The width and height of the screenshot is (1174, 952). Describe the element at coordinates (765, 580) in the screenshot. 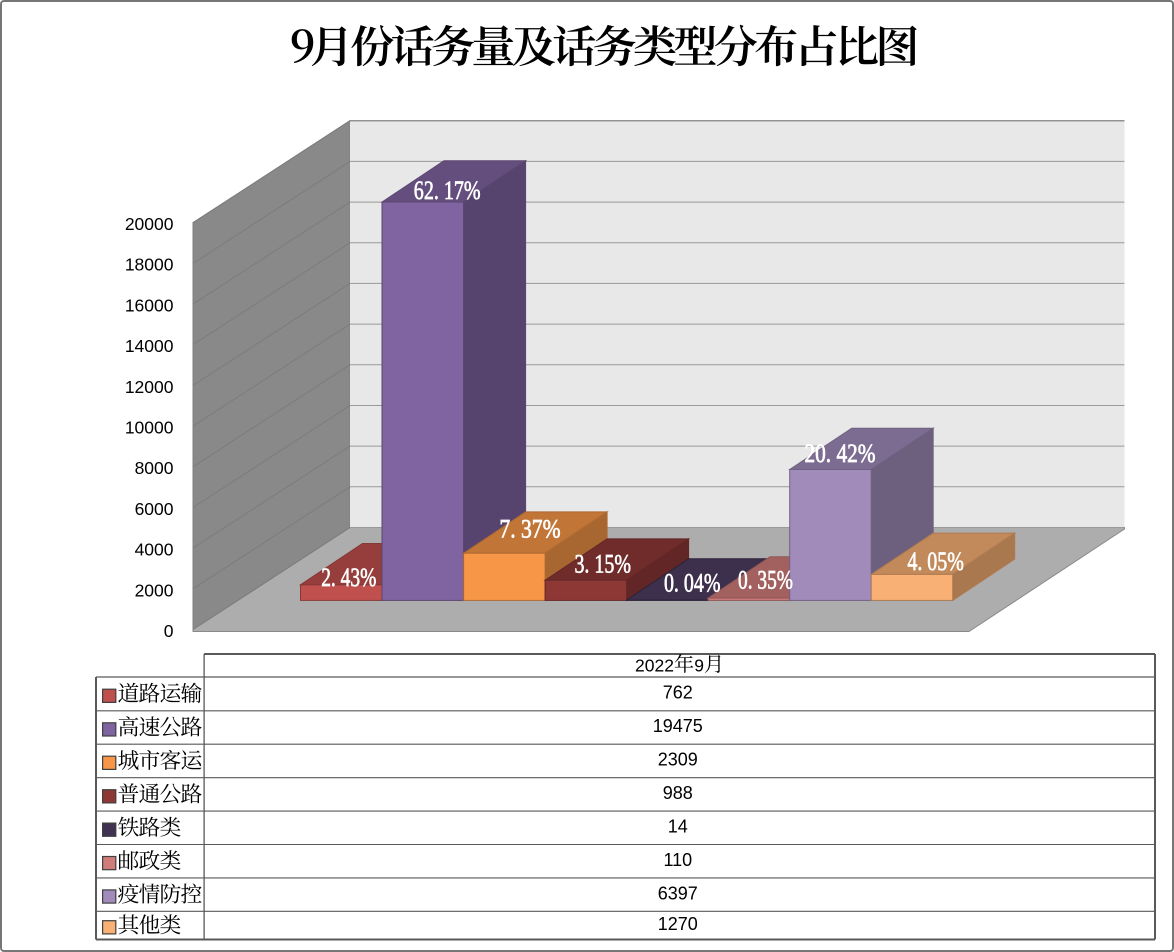

I see `svg-text: 0. 35%` at that location.